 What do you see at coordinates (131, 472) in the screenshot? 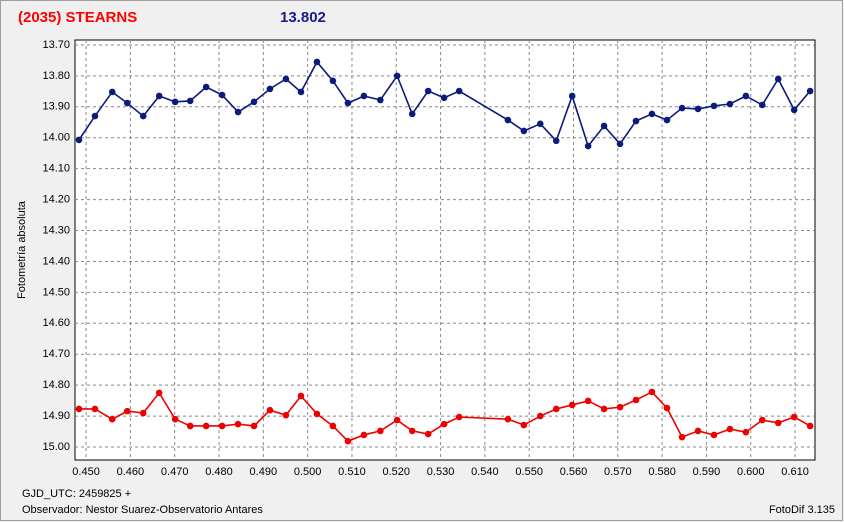
I see `x-tick-label: 0.460` at bounding box center [131, 472].